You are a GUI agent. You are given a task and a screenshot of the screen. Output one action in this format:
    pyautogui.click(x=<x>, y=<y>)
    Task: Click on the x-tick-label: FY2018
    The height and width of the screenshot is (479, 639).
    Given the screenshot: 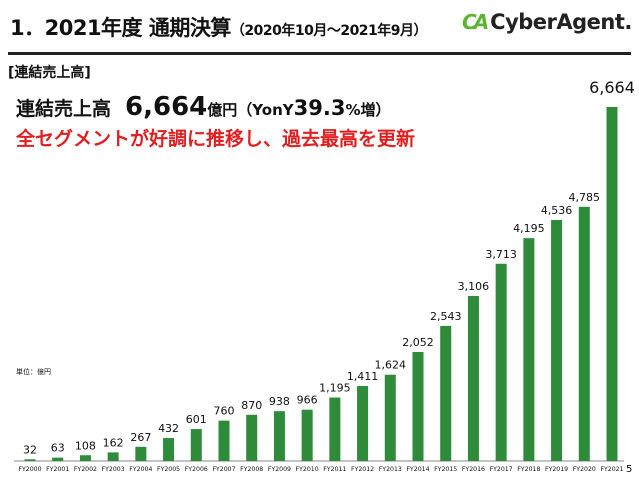 What is the action you would take?
    pyautogui.click(x=528, y=469)
    